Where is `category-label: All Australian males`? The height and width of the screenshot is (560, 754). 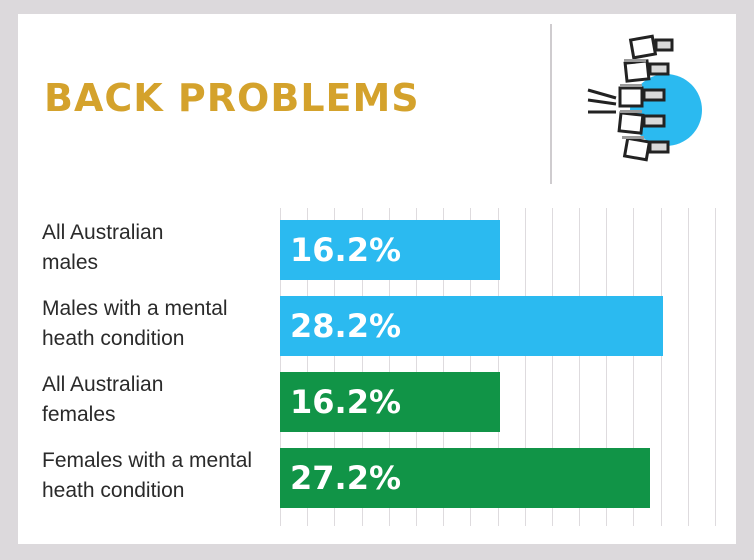 category-label: All Australian males is located at coordinates (162, 248).